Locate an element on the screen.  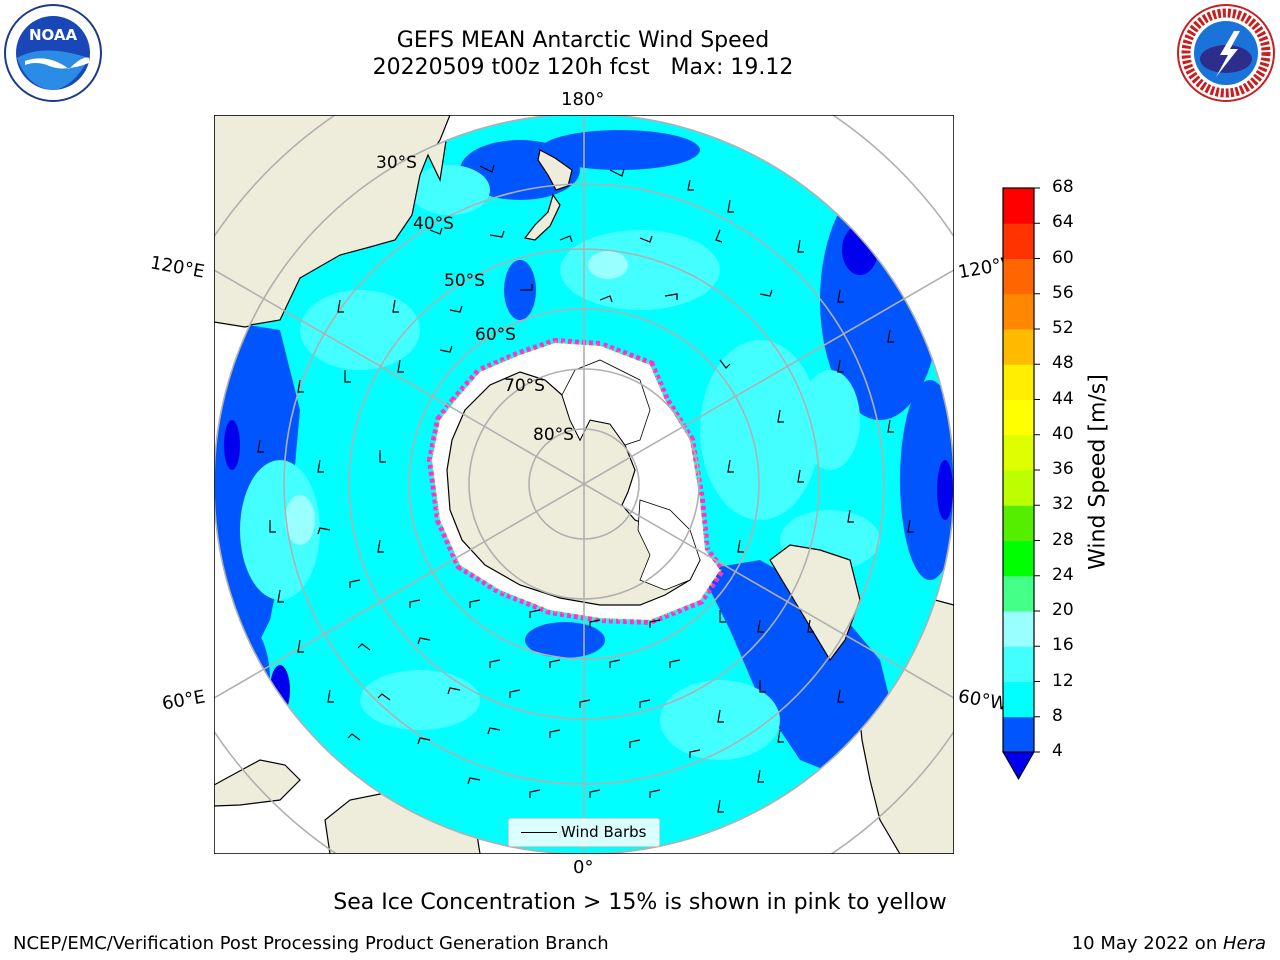
lat-label-40s: 40°S is located at coordinates (433, 224).